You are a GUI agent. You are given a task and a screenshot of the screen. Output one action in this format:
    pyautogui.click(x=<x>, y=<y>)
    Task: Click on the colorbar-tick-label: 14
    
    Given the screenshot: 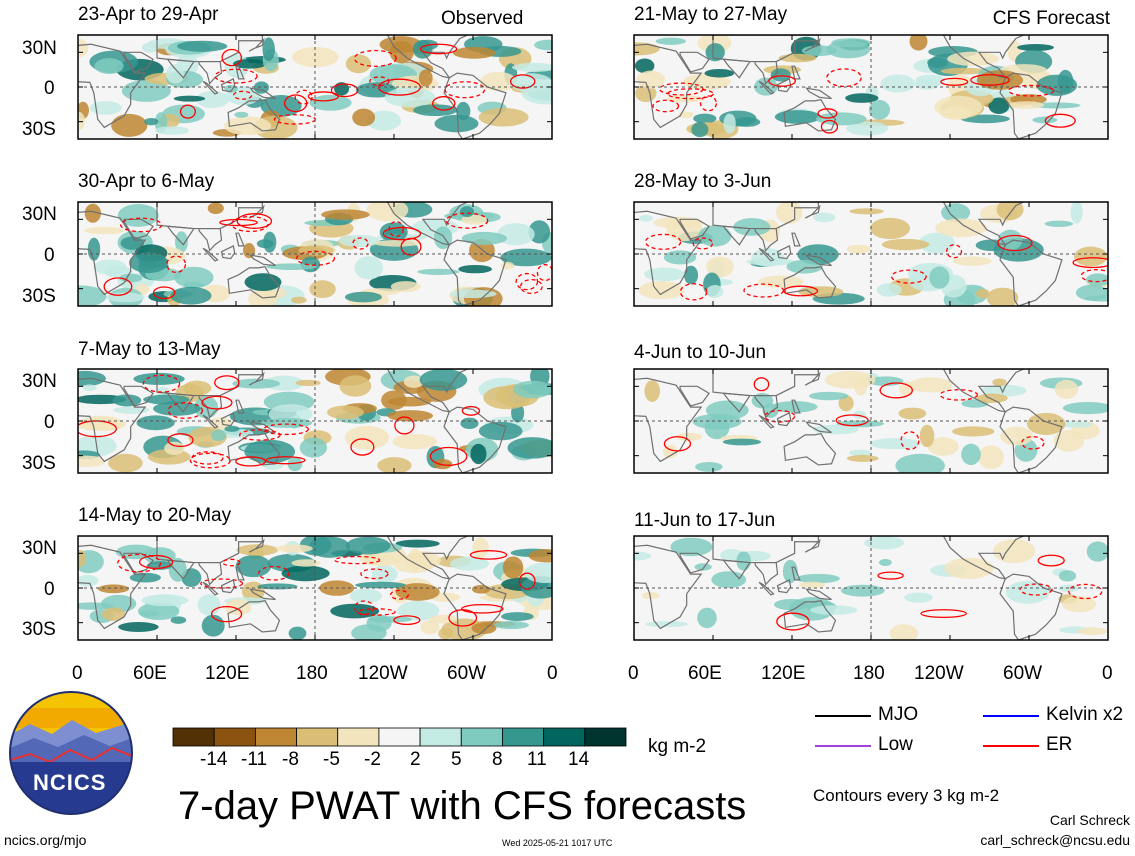 What is the action you would take?
    pyautogui.click(x=579, y=759)
    